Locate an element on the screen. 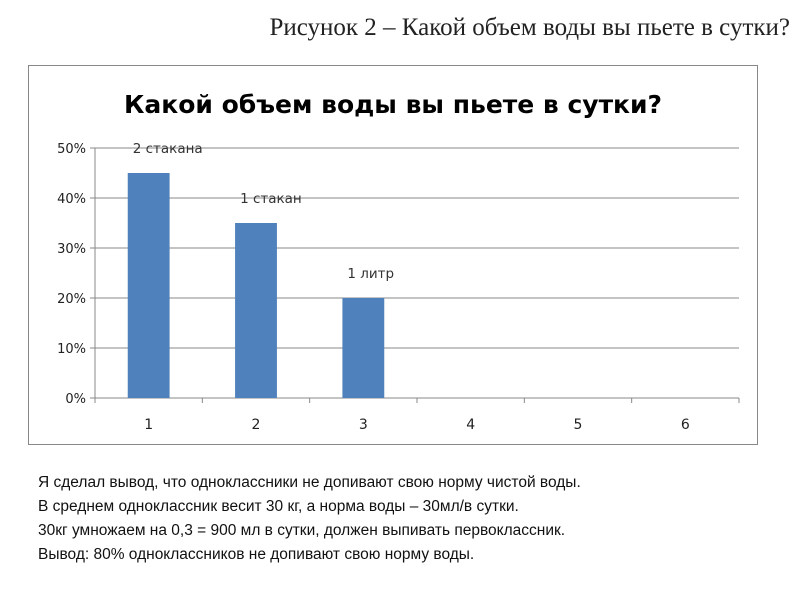 The height and width of the screenshot is (600, 800). x-tick-label: 3 is located at coordinates (363, 425).